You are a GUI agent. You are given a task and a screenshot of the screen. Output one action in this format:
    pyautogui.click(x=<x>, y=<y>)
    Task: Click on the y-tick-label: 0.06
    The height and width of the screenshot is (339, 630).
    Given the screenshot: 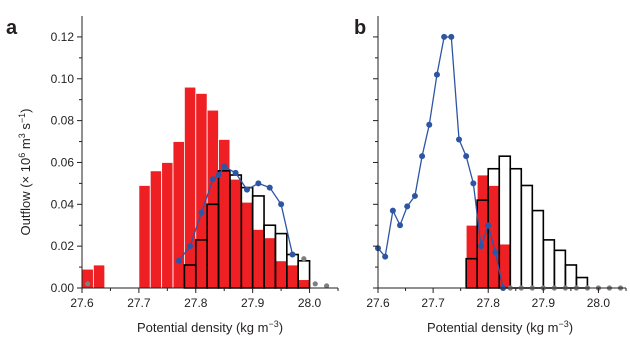 What is the action you would take?
    pyautogui.click(x=63, y=162)
    